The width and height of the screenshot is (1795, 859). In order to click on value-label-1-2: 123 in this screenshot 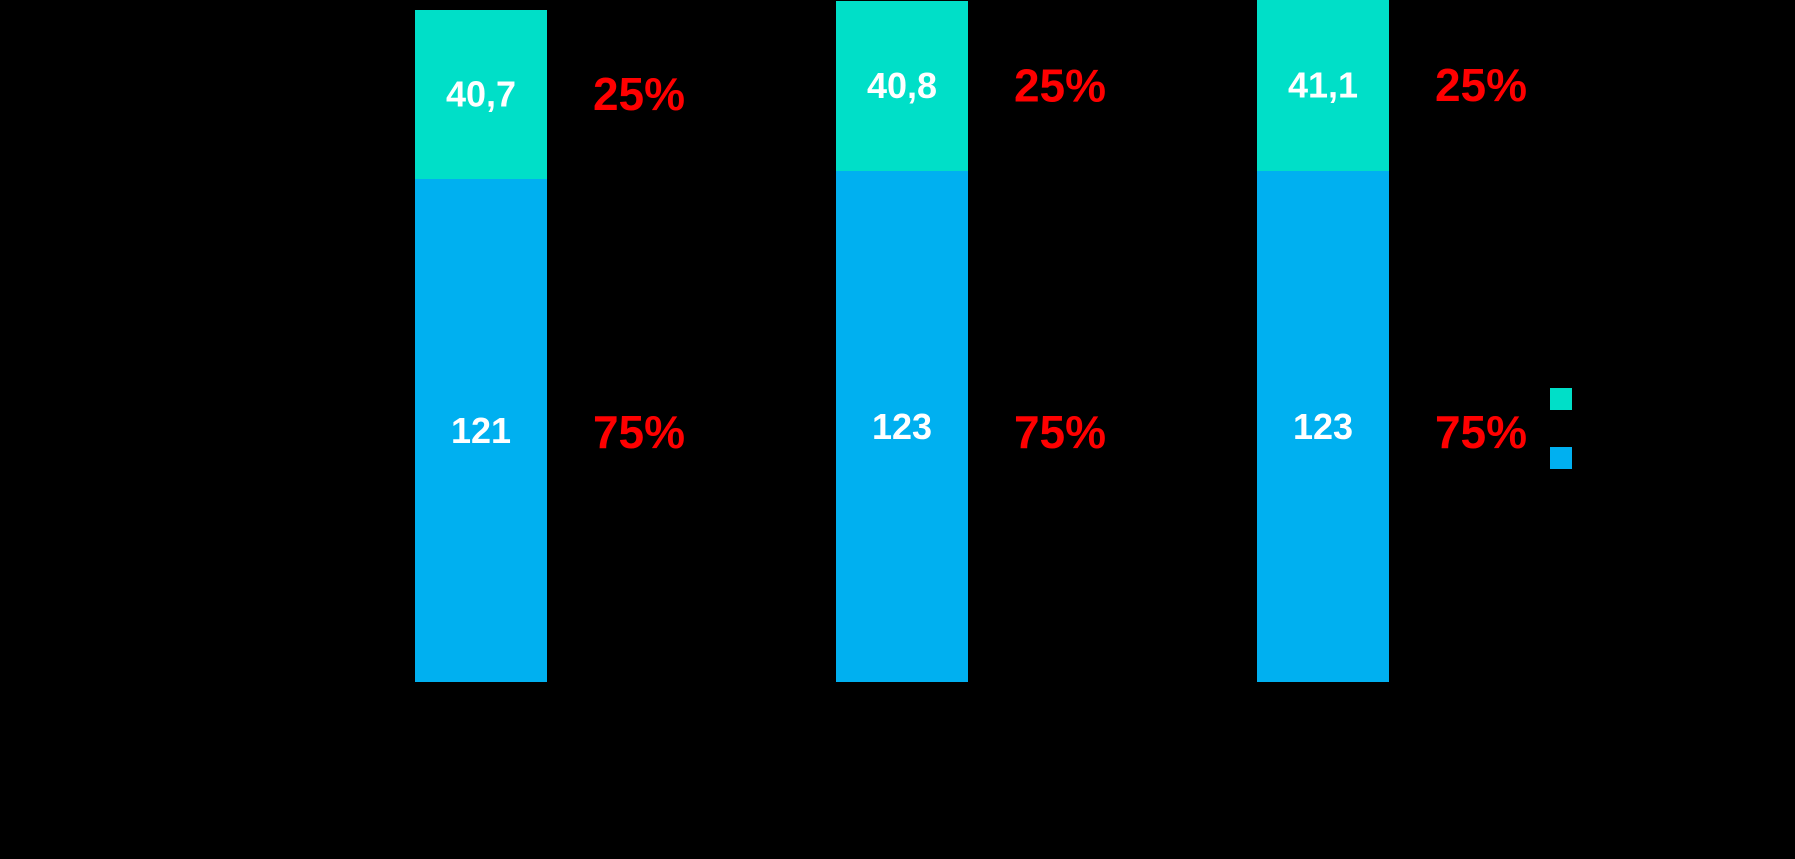, I will do `click(902, 426)`.